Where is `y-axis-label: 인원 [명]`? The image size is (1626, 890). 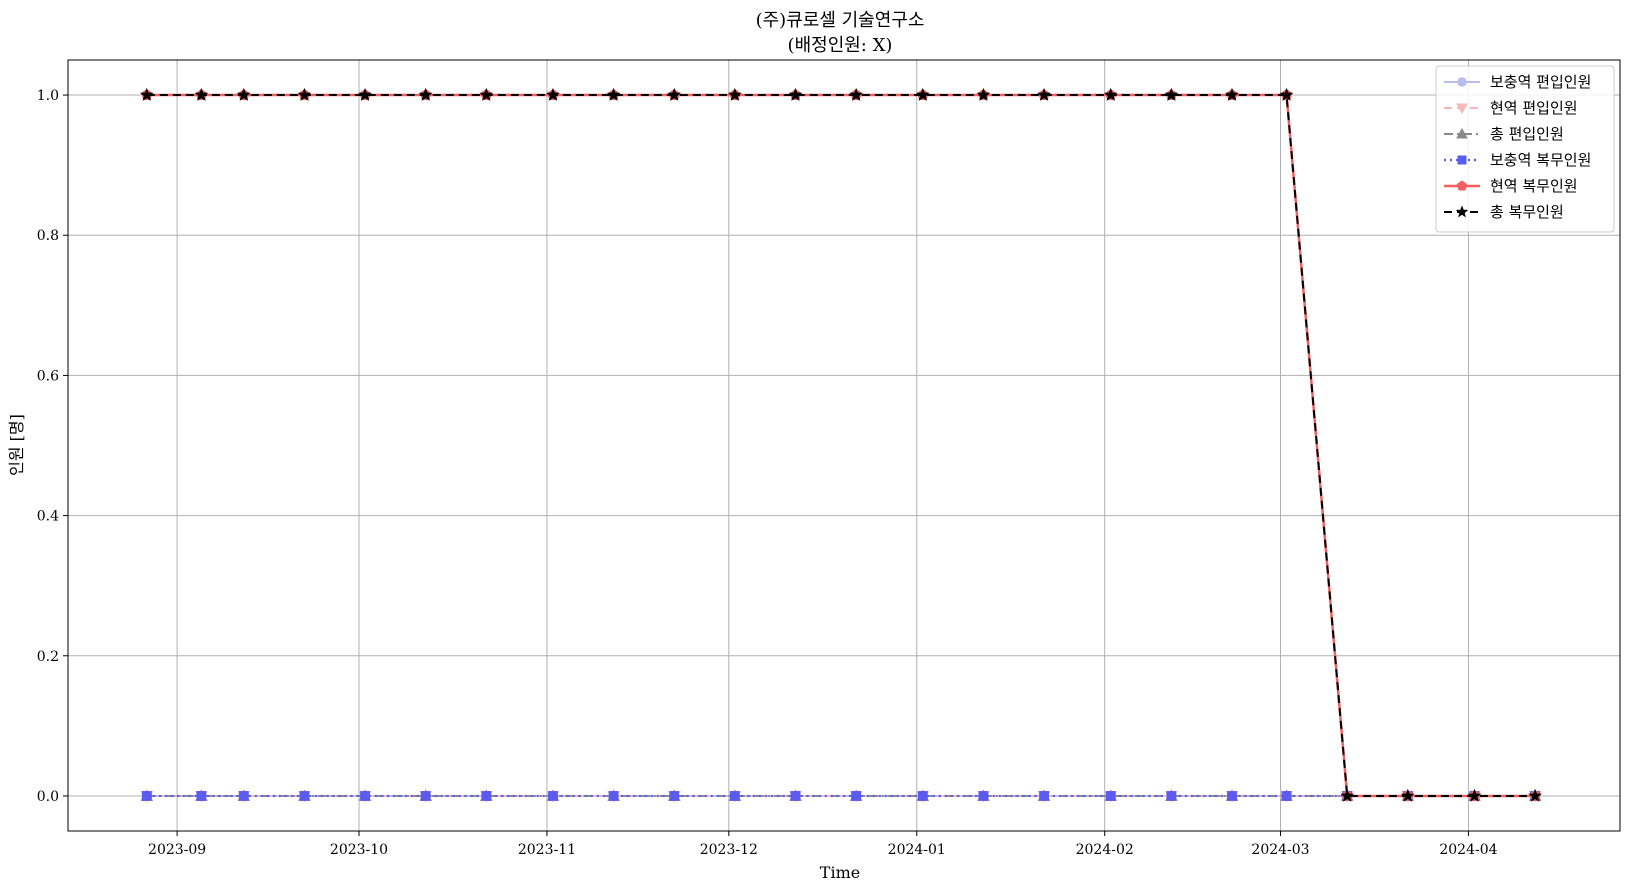
y-axis-label: 인원 [명] is located at coordinates (16, 445).